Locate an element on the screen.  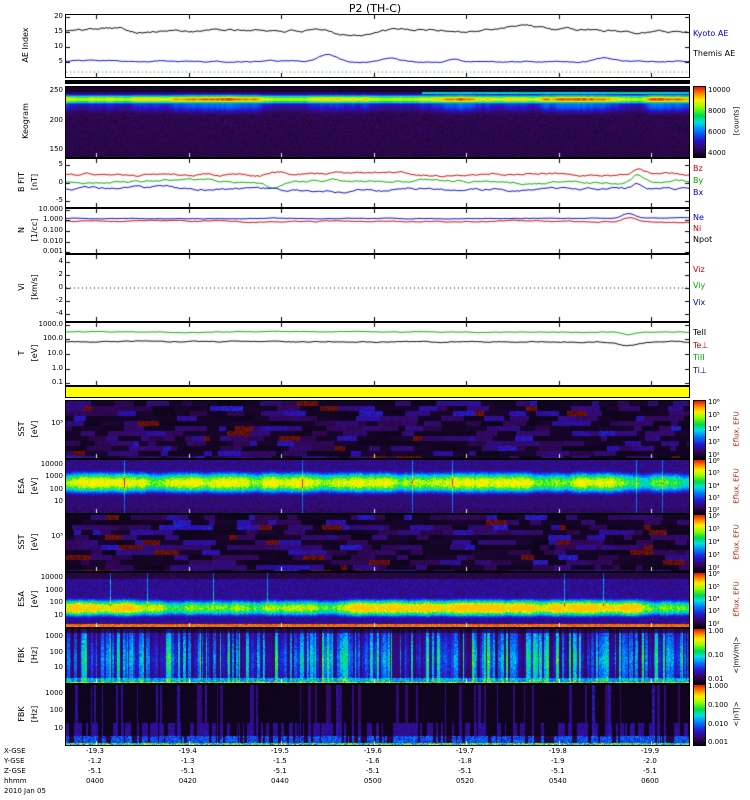
keogram-ytick: 150 is located at coordinates (56, 149).